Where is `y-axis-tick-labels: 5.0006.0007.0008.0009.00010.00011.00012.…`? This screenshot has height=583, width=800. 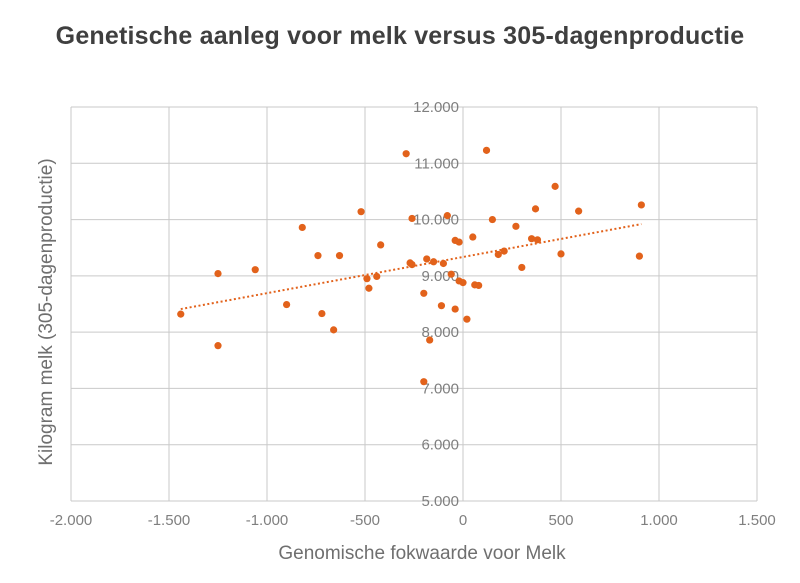 y-axis-tick-labels: 5.0006.0007.0008.0009.00010.00011.00012.… is located at coordinates (436, 304).